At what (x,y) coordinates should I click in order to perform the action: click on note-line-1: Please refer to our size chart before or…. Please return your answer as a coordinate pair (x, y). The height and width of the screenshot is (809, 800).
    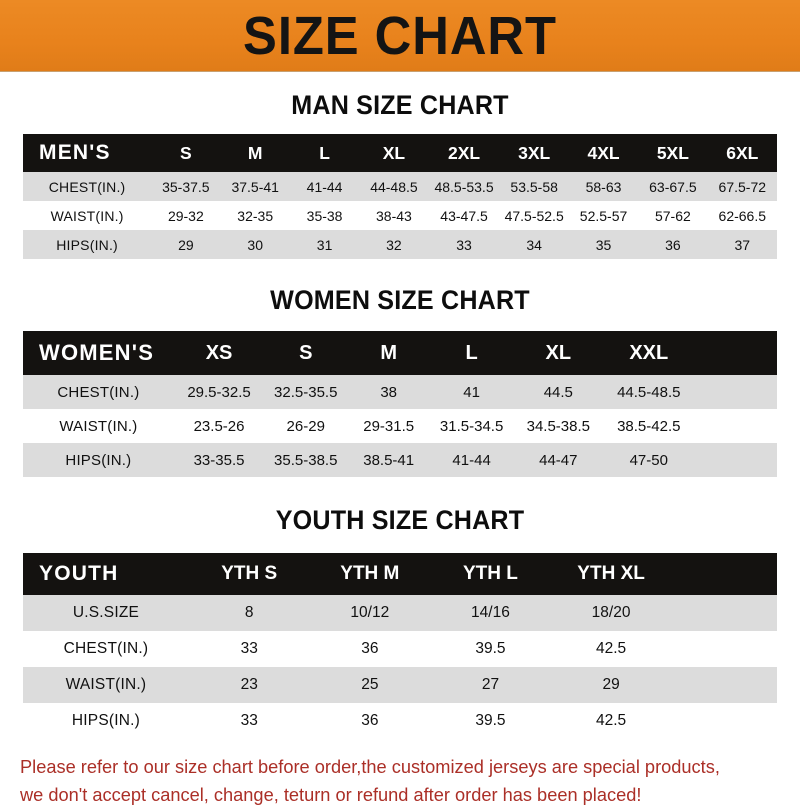
    Looking at the image, I should click on (370, 766).